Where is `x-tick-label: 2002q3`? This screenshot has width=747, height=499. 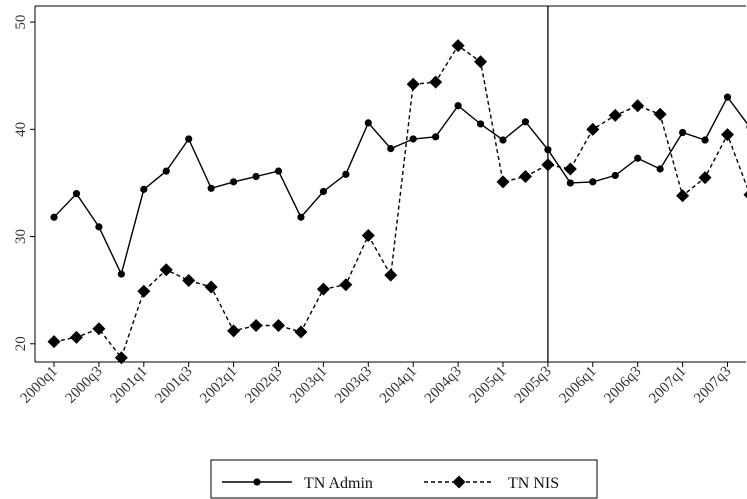 x-tick-label: 2002q3 is located at coordinates (263, 385).